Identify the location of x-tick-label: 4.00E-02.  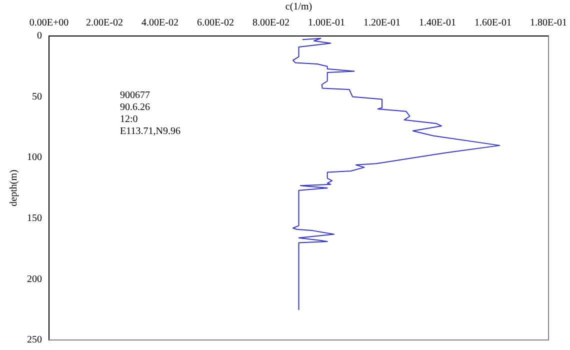
(160, 23).